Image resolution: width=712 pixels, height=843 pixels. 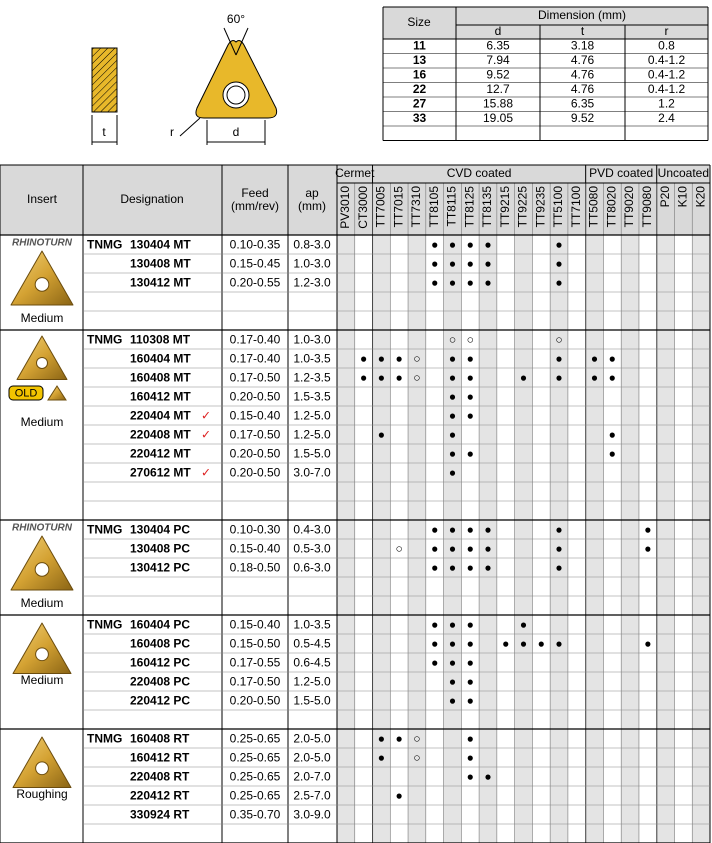 I want to click on cutting-type: Roughing, so click(x=41, y=794).